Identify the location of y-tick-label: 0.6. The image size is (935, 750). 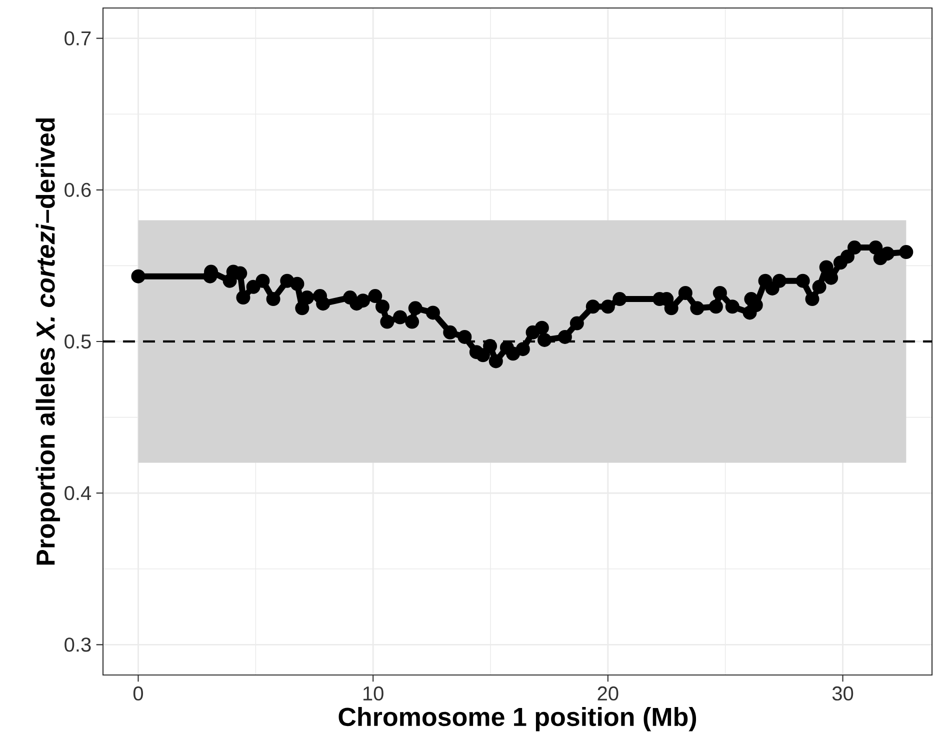
(77, 189).